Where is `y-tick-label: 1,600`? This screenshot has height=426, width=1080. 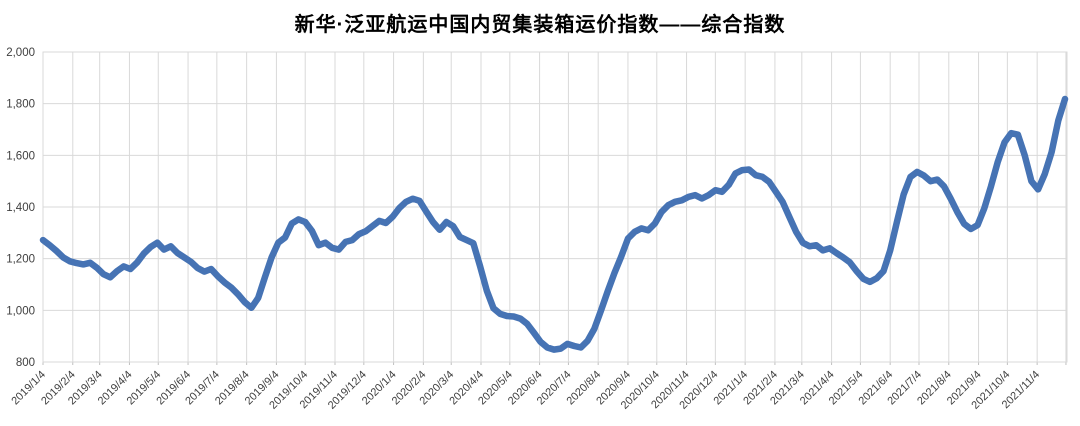
y-tick-label: 1,600 is located at coordinates (20, 156).